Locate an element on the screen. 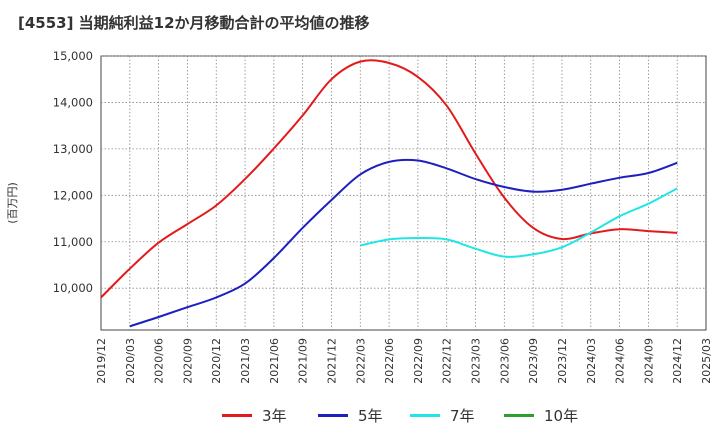  legend-item: 10年 is located at coordinates (541, 415).